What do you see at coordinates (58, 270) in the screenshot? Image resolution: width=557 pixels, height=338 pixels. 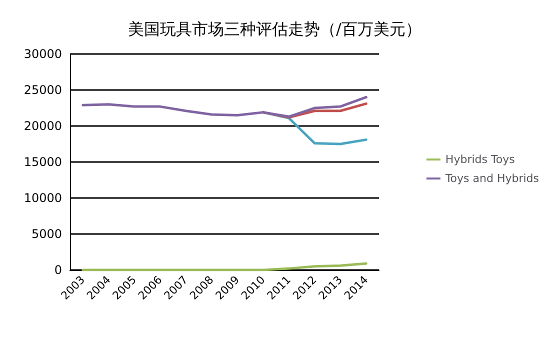 I see `y-tick-label: 0` at bounding box center [58, 270].